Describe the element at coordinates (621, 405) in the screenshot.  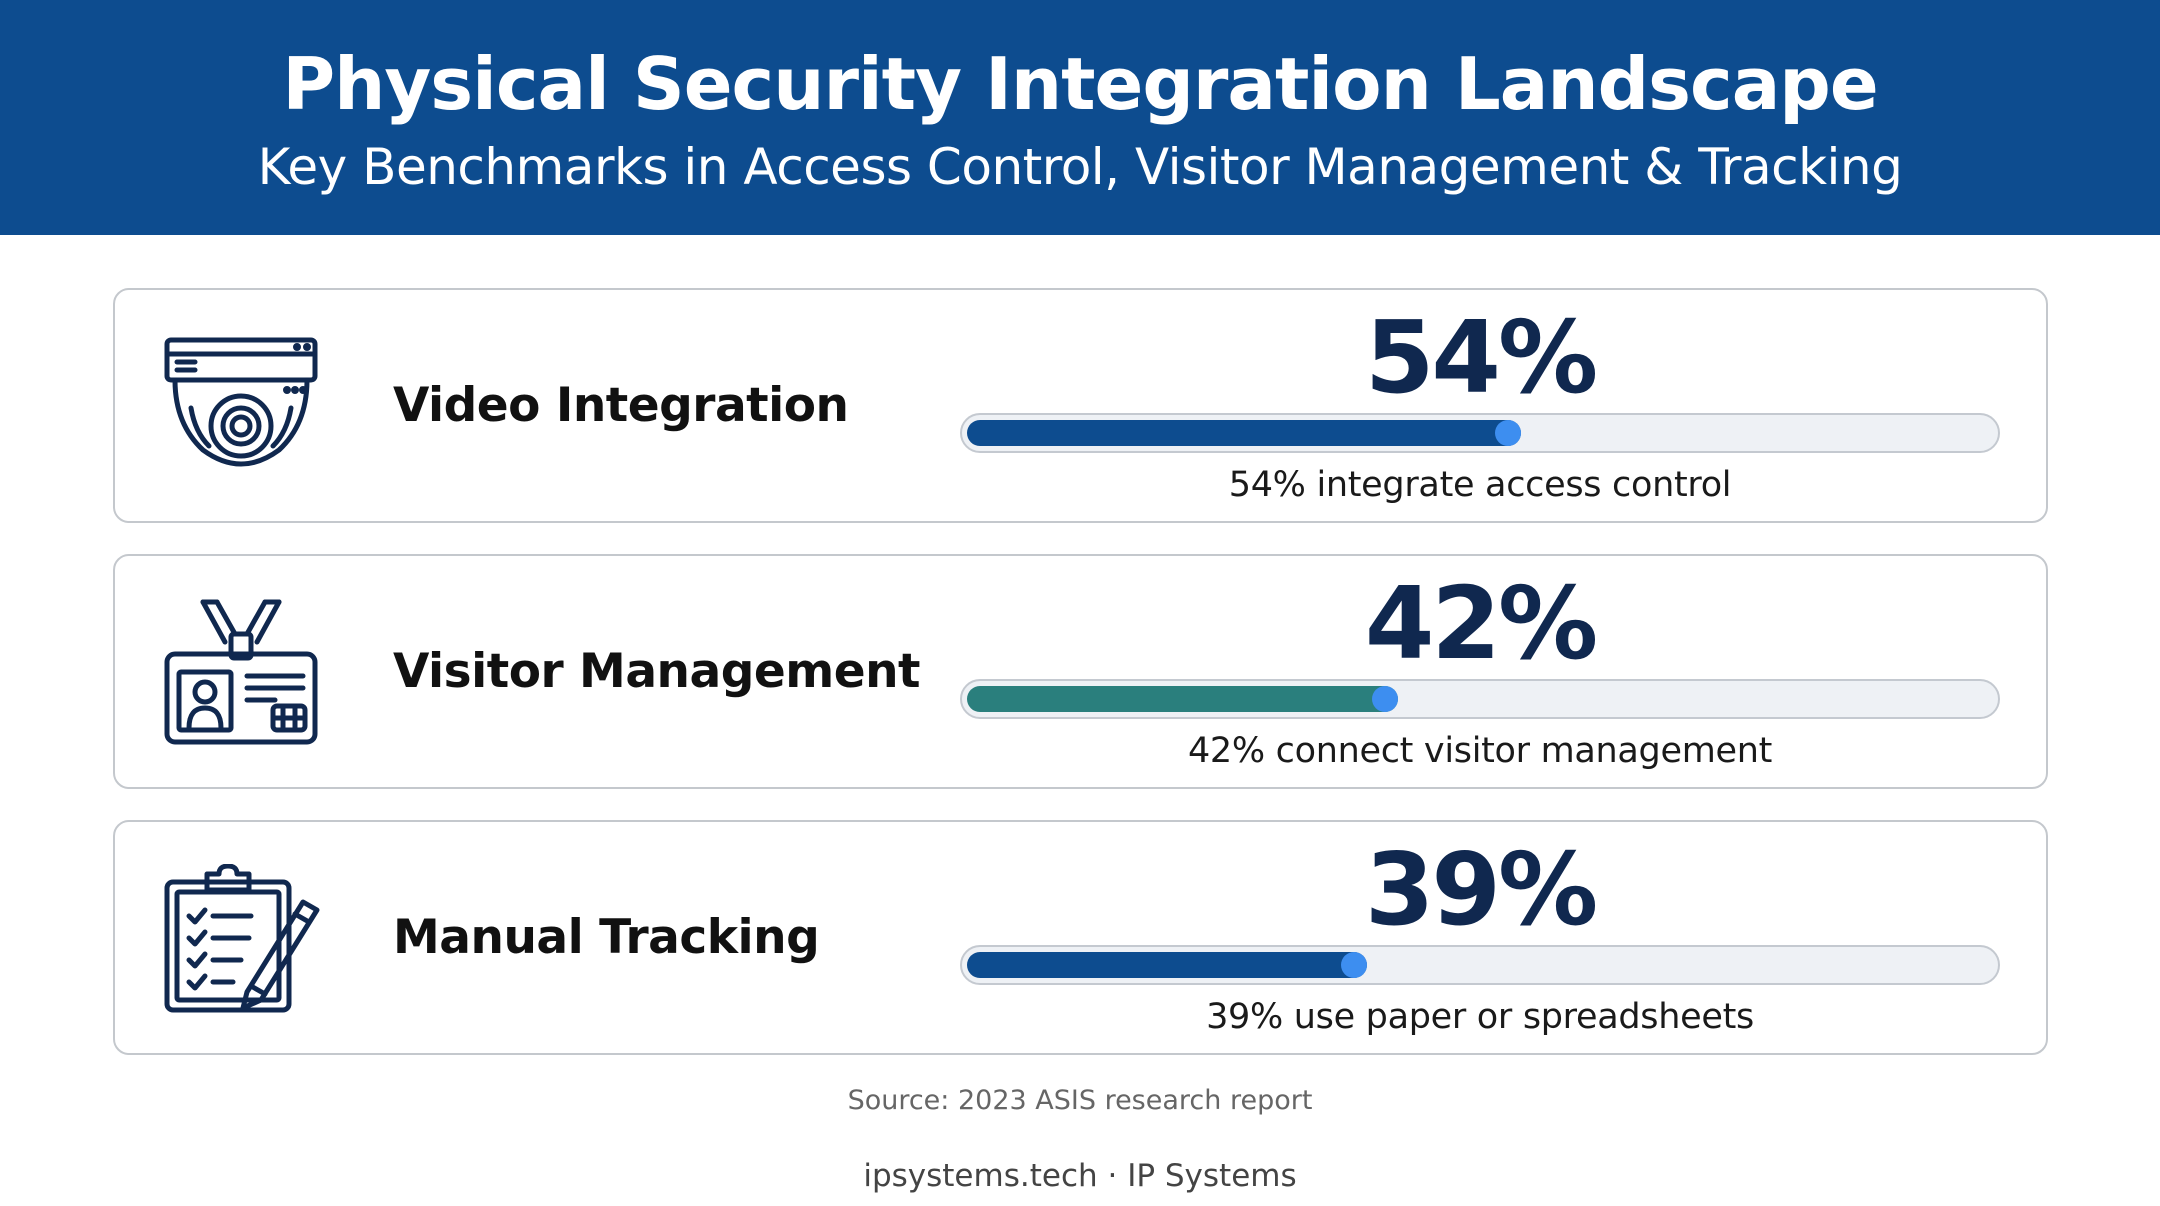
I see `category-label: Video Integration` at that location.